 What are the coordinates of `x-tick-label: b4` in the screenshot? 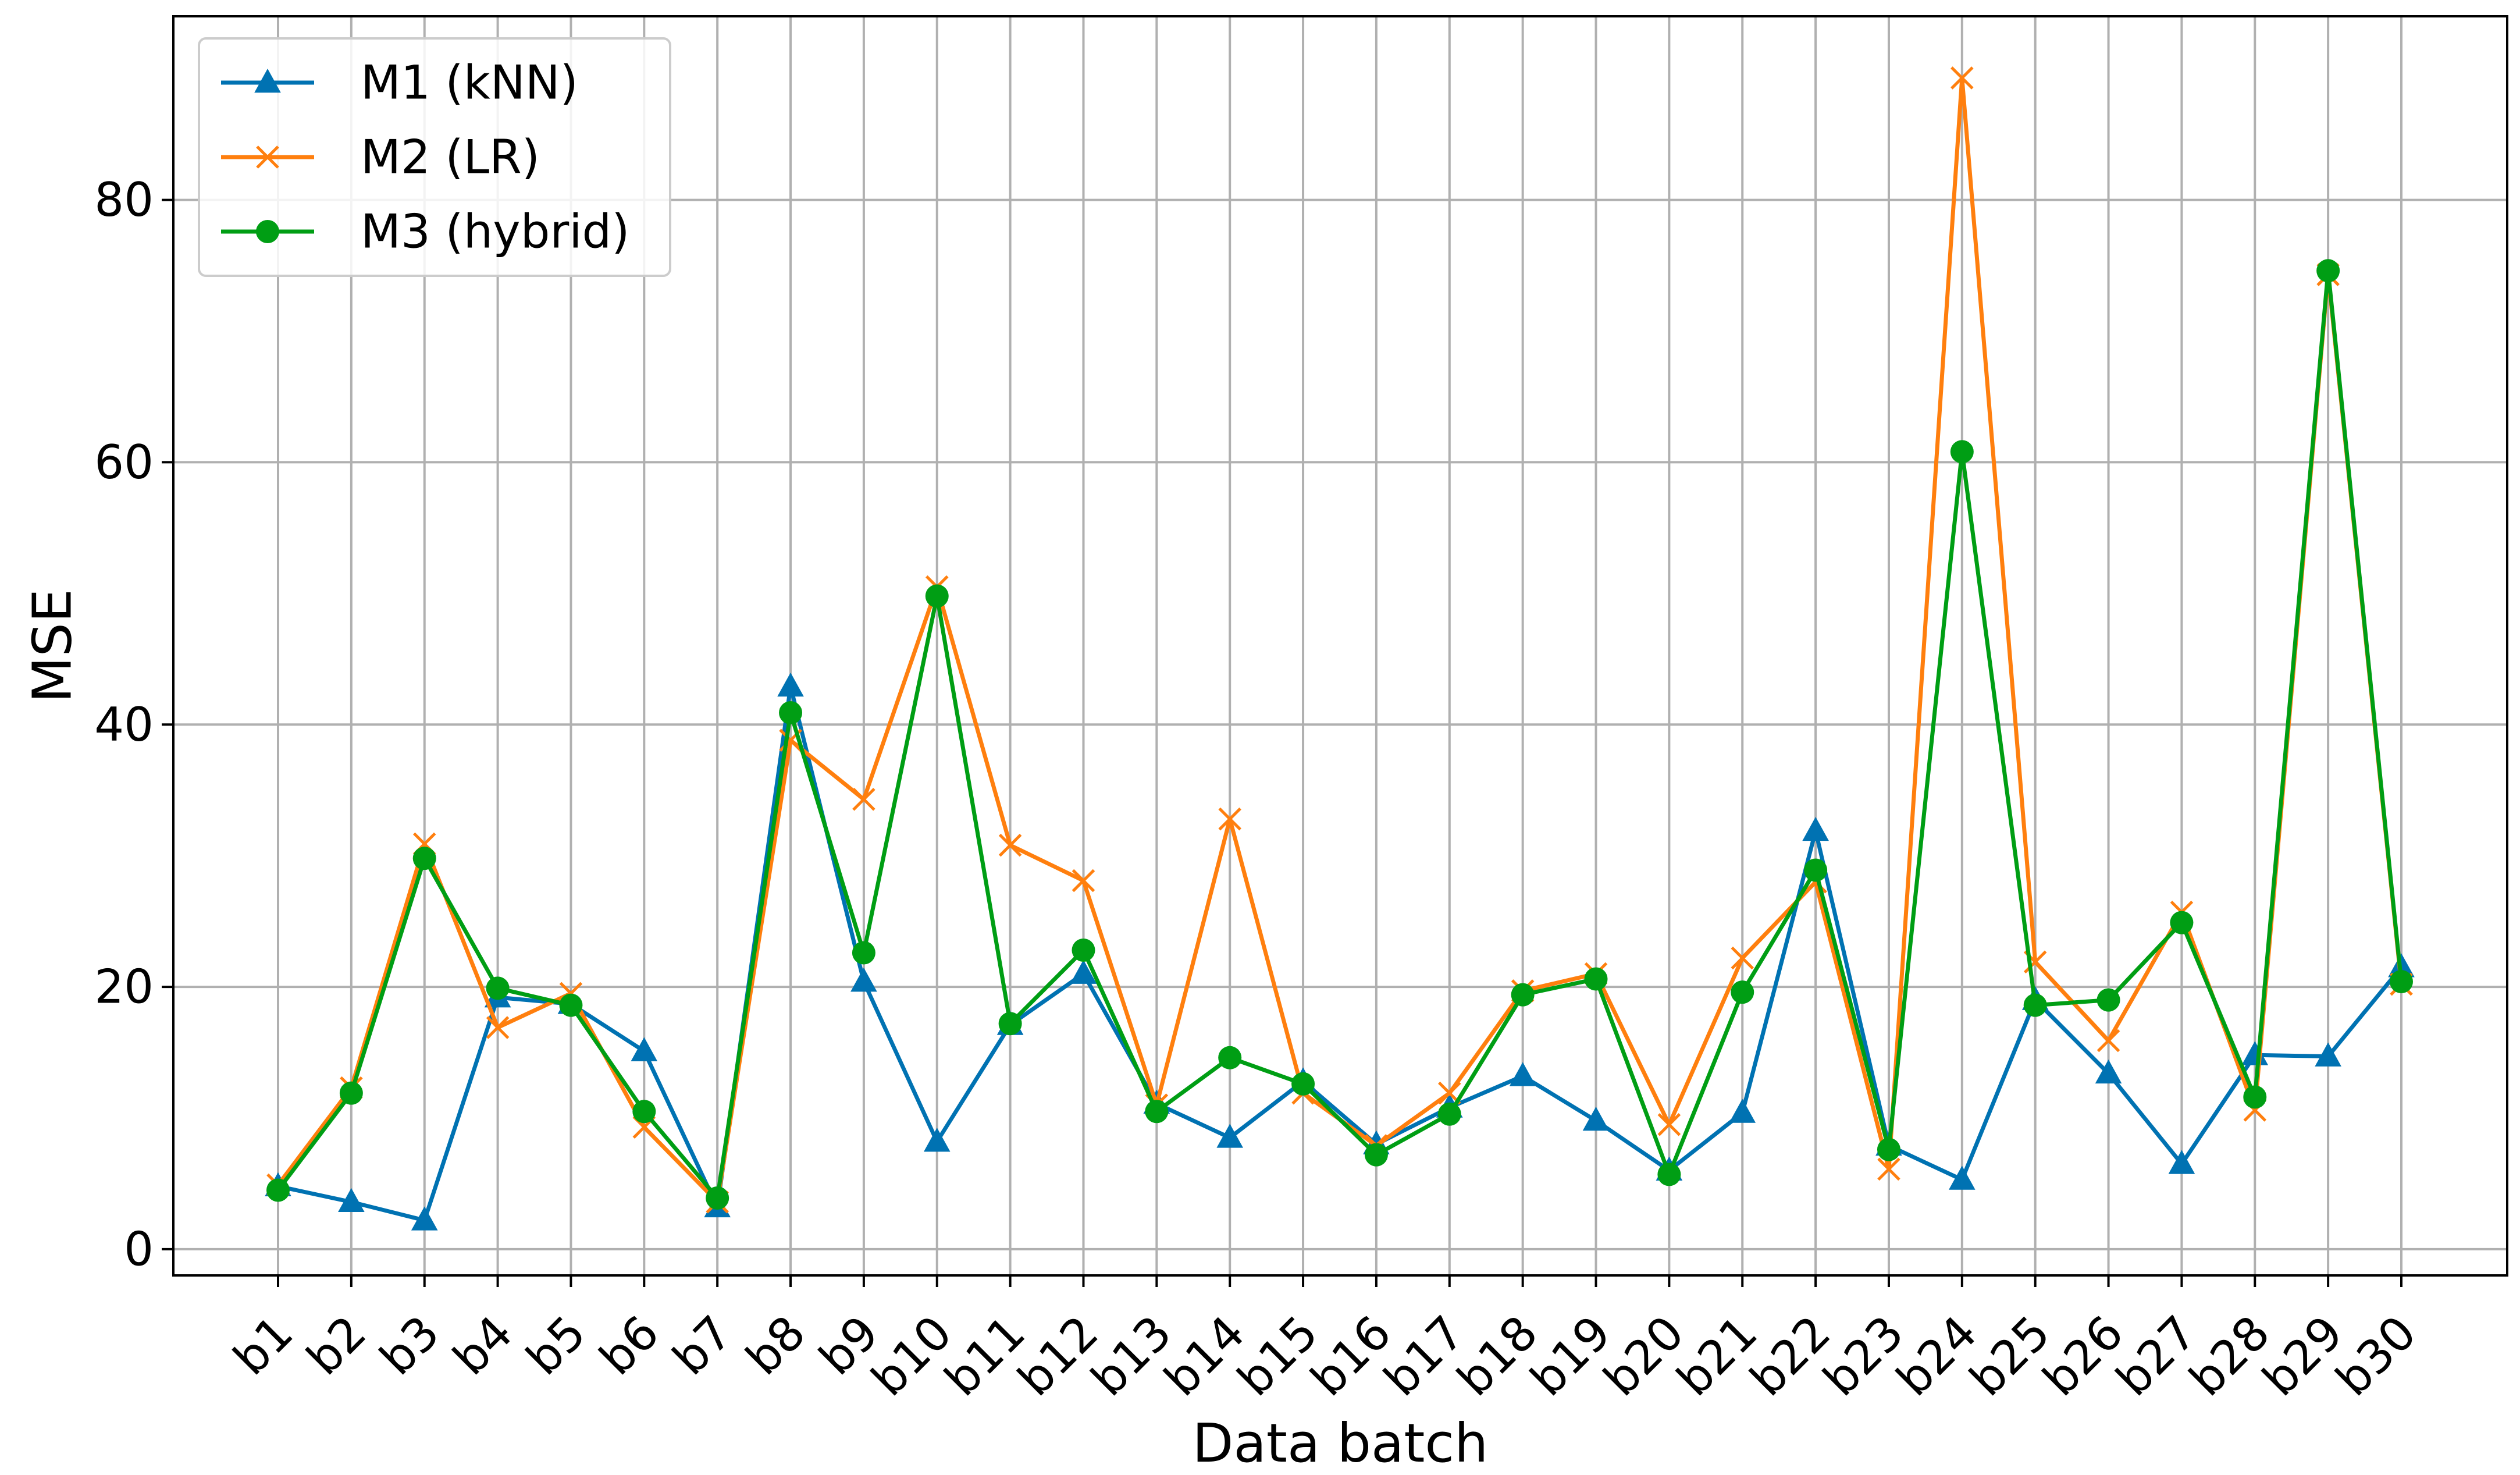 It's located at (483, 1346).